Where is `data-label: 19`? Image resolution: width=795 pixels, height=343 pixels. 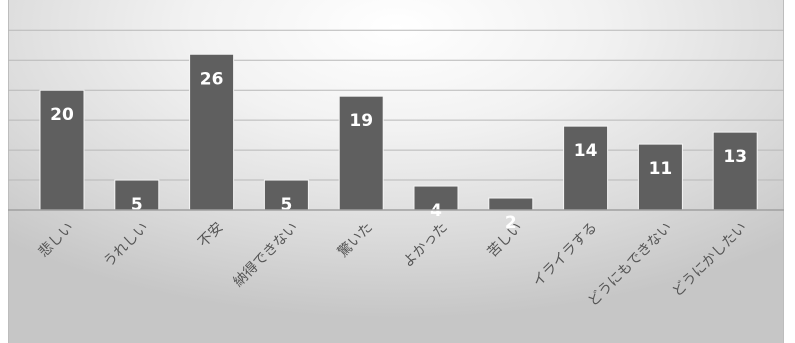 data-label: 19 is located at coordinates (361, 121).